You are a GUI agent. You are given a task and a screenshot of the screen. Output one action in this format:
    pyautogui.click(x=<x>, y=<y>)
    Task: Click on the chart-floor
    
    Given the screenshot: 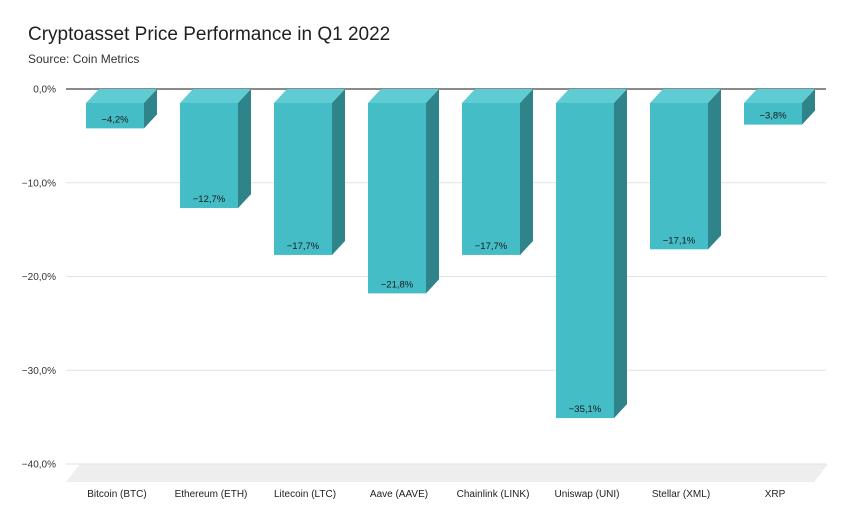 What is the action you would take?
    pyautogui.click(x=447, y=473)
    